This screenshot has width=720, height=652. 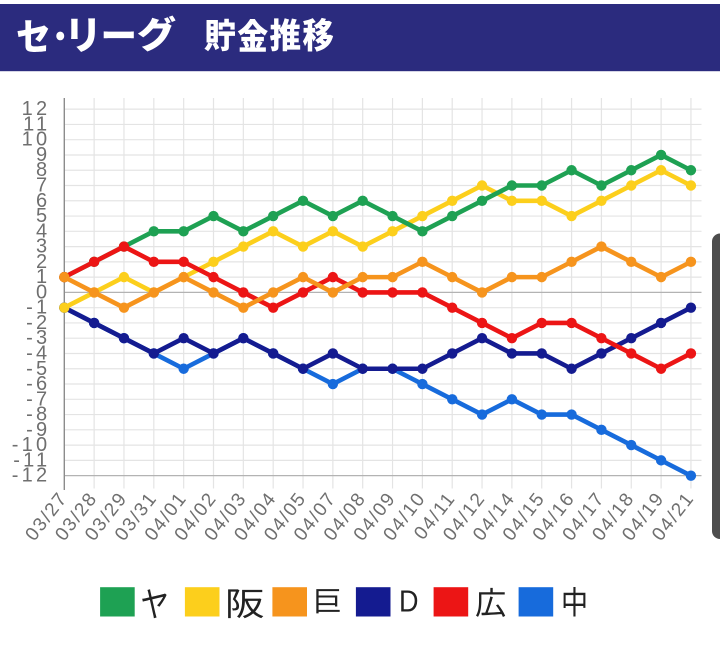 What do you see at coordinates (43, 216) in the screenshot?
I see `svg-text: 5` at bounding box center [43, 216].